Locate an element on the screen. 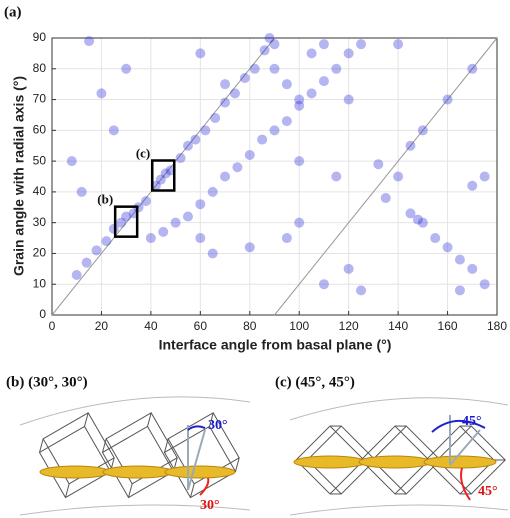  annotation-label: (c) is located at coordinates (143, 152).